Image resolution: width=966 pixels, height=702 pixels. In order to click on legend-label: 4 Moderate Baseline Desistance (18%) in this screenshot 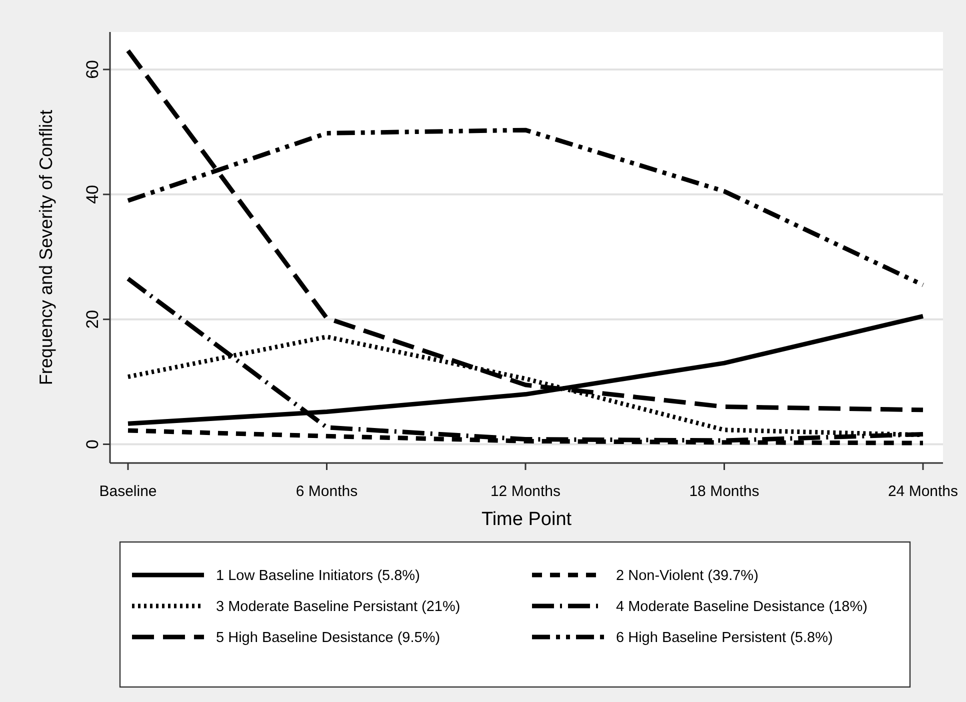, I will do `click(742, 607)`.